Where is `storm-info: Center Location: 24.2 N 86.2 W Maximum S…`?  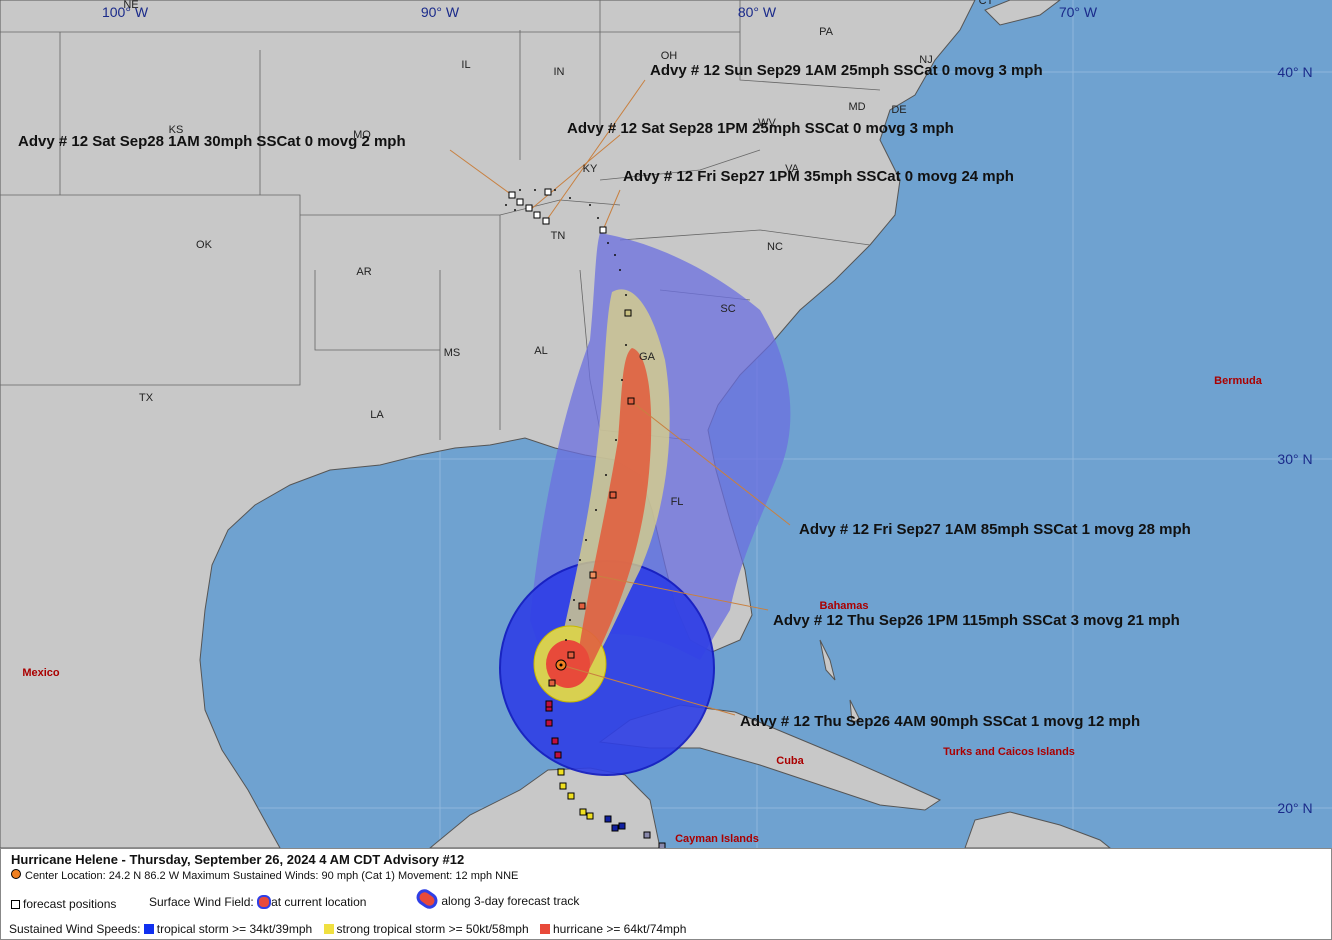
storm-info: Center Location: 24.2 N 86.2 W Maximum S… is located at coordinates (264, 875).